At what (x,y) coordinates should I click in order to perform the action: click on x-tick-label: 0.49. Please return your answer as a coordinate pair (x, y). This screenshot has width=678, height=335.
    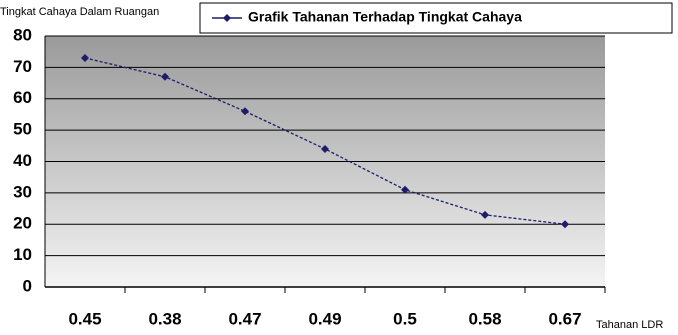
    Looking at the image, I should click on (324, 318).